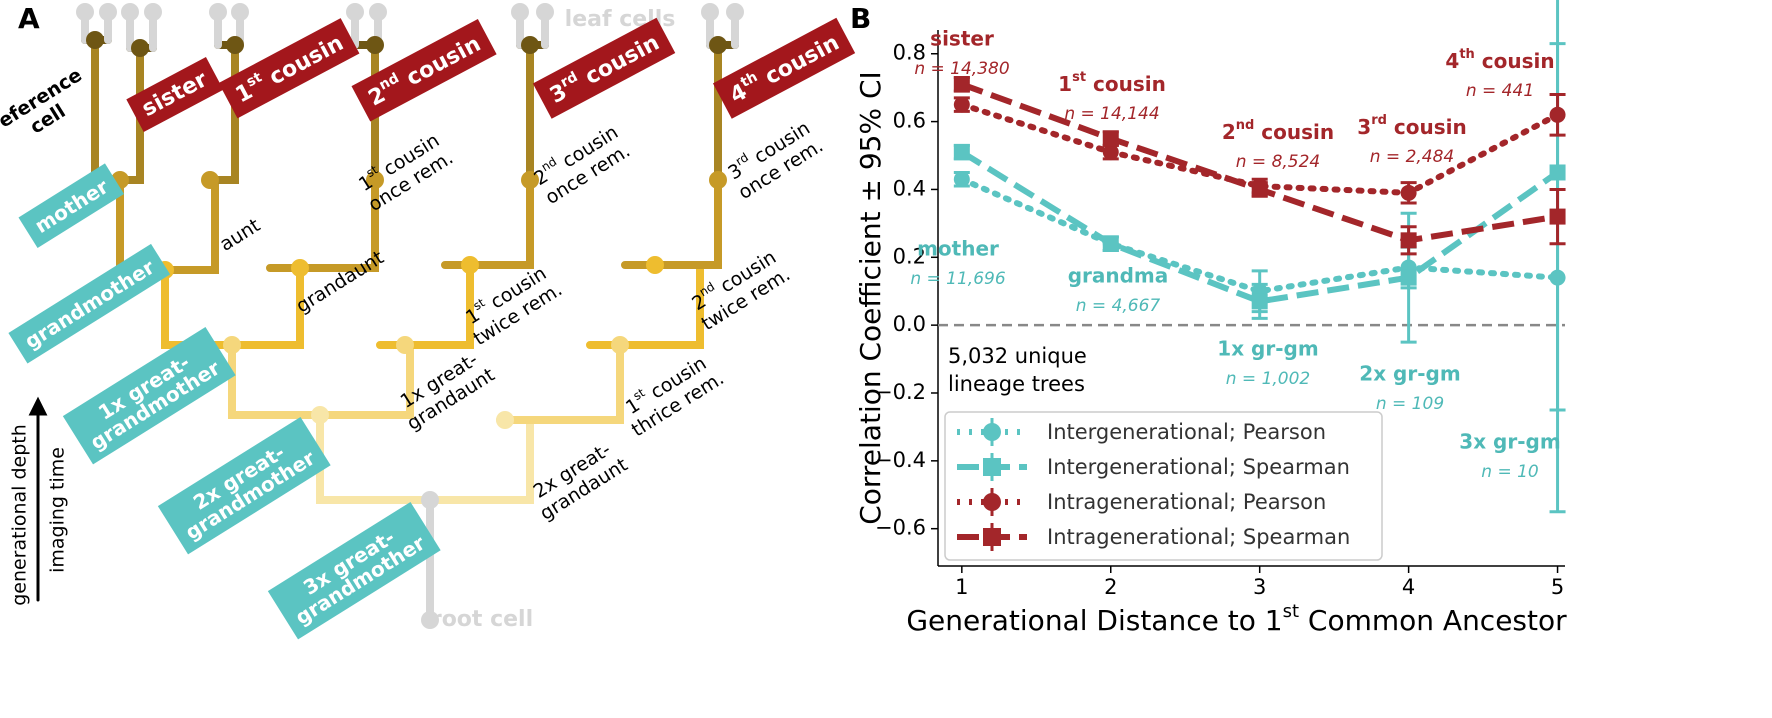  What do you see at coordinates (1509, 442) in the screenshot?
I see `annotation-label: 3x gr-gm` at bounding box center [1509, 442].